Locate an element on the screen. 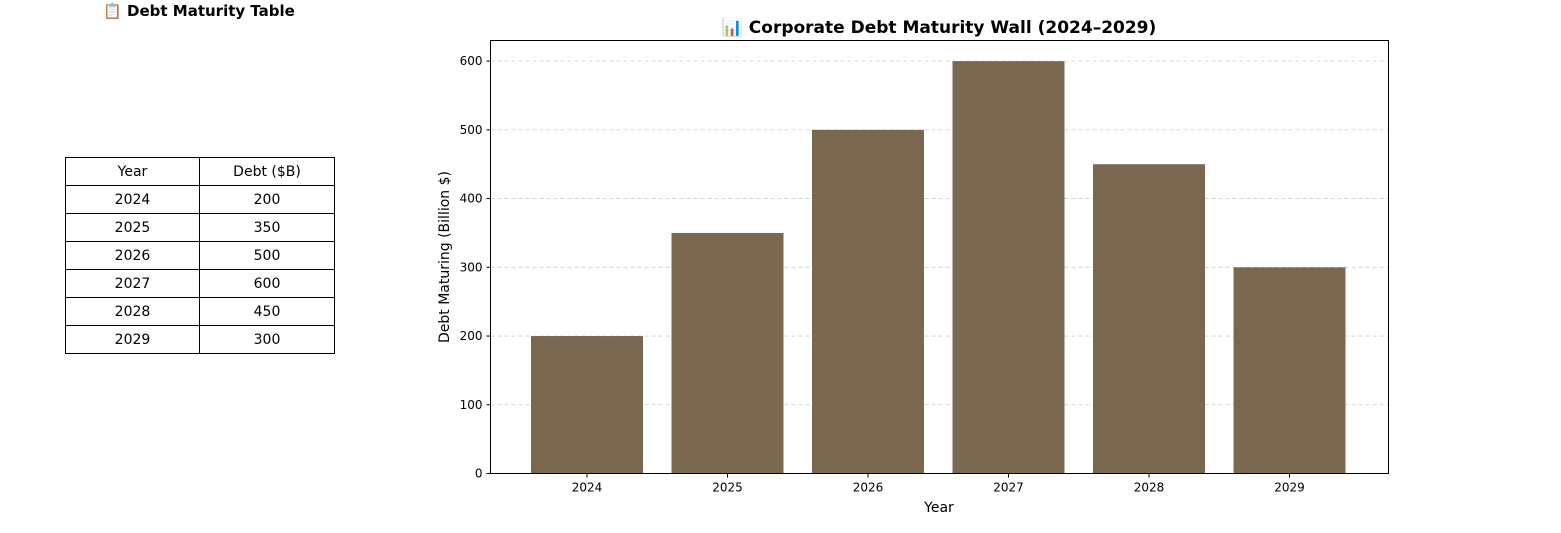 This screenshot has width=1561, height=533. table-cell-year: 2029 is located at coordinates (132, 339).